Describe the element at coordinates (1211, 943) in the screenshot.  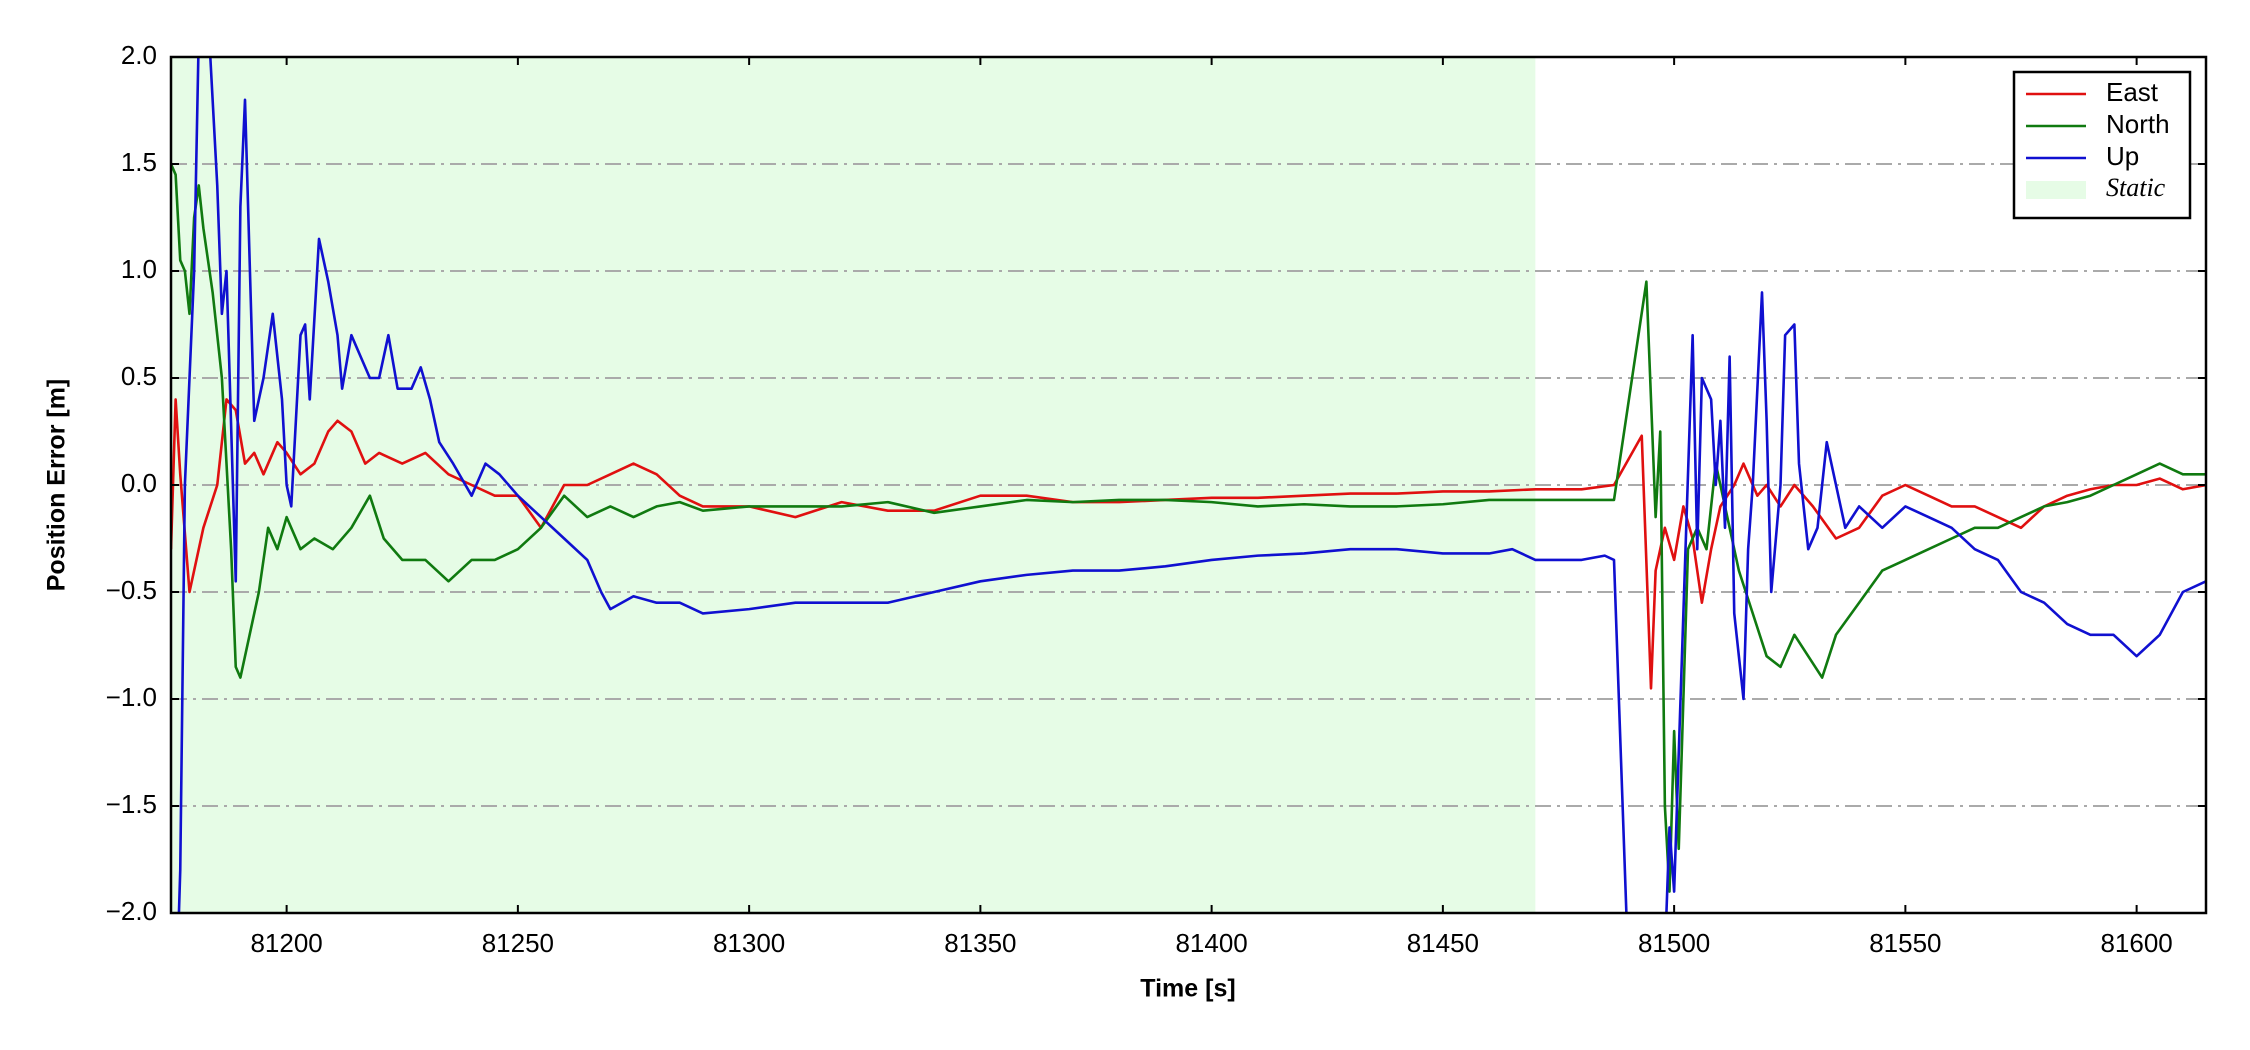
I see `x-tick-label: 81400` at that location.